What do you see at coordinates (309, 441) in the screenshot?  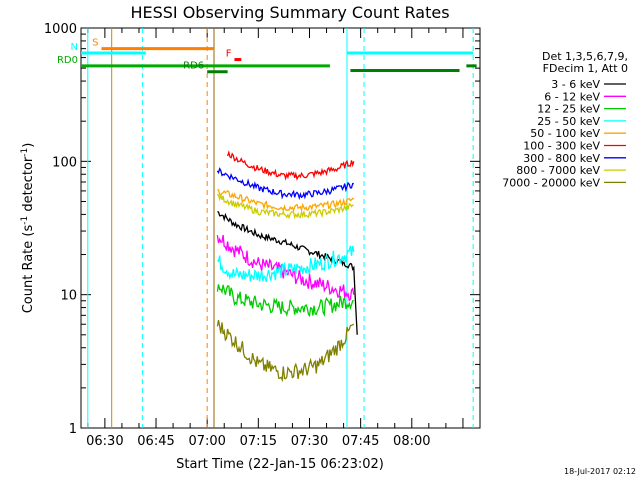 I see `x-tick-label: 07:30` at bounding box center [309, 441].